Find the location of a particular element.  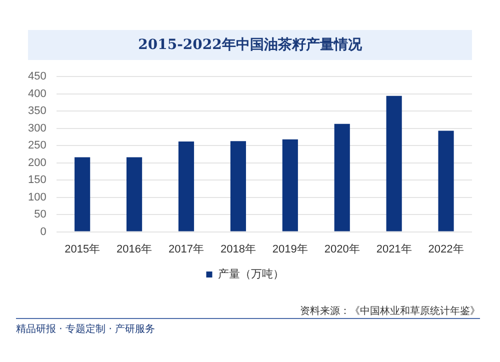

y-tick-label: 200 is located at coordinates (37, 162).